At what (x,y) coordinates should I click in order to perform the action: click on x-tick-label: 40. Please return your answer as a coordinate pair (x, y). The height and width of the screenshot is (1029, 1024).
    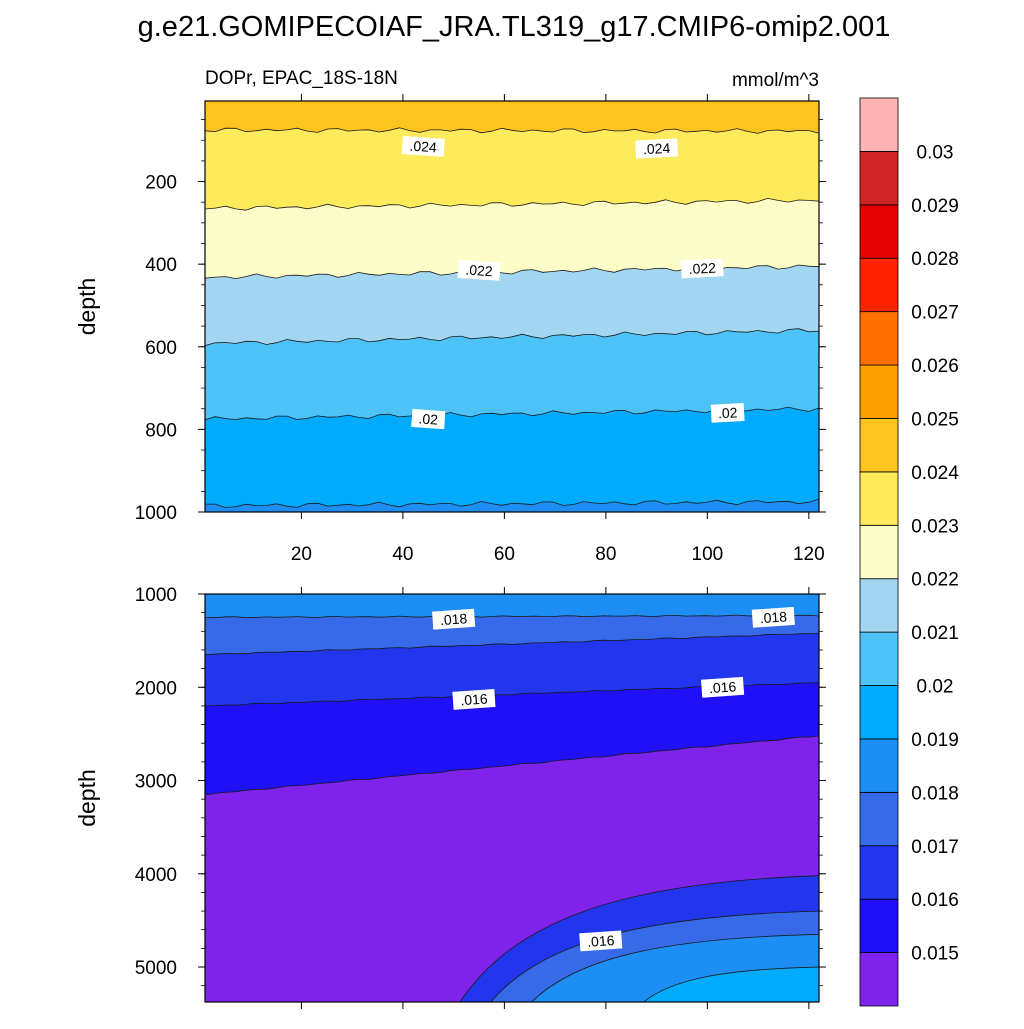
    Looking at the image, I should click on (402, 554).